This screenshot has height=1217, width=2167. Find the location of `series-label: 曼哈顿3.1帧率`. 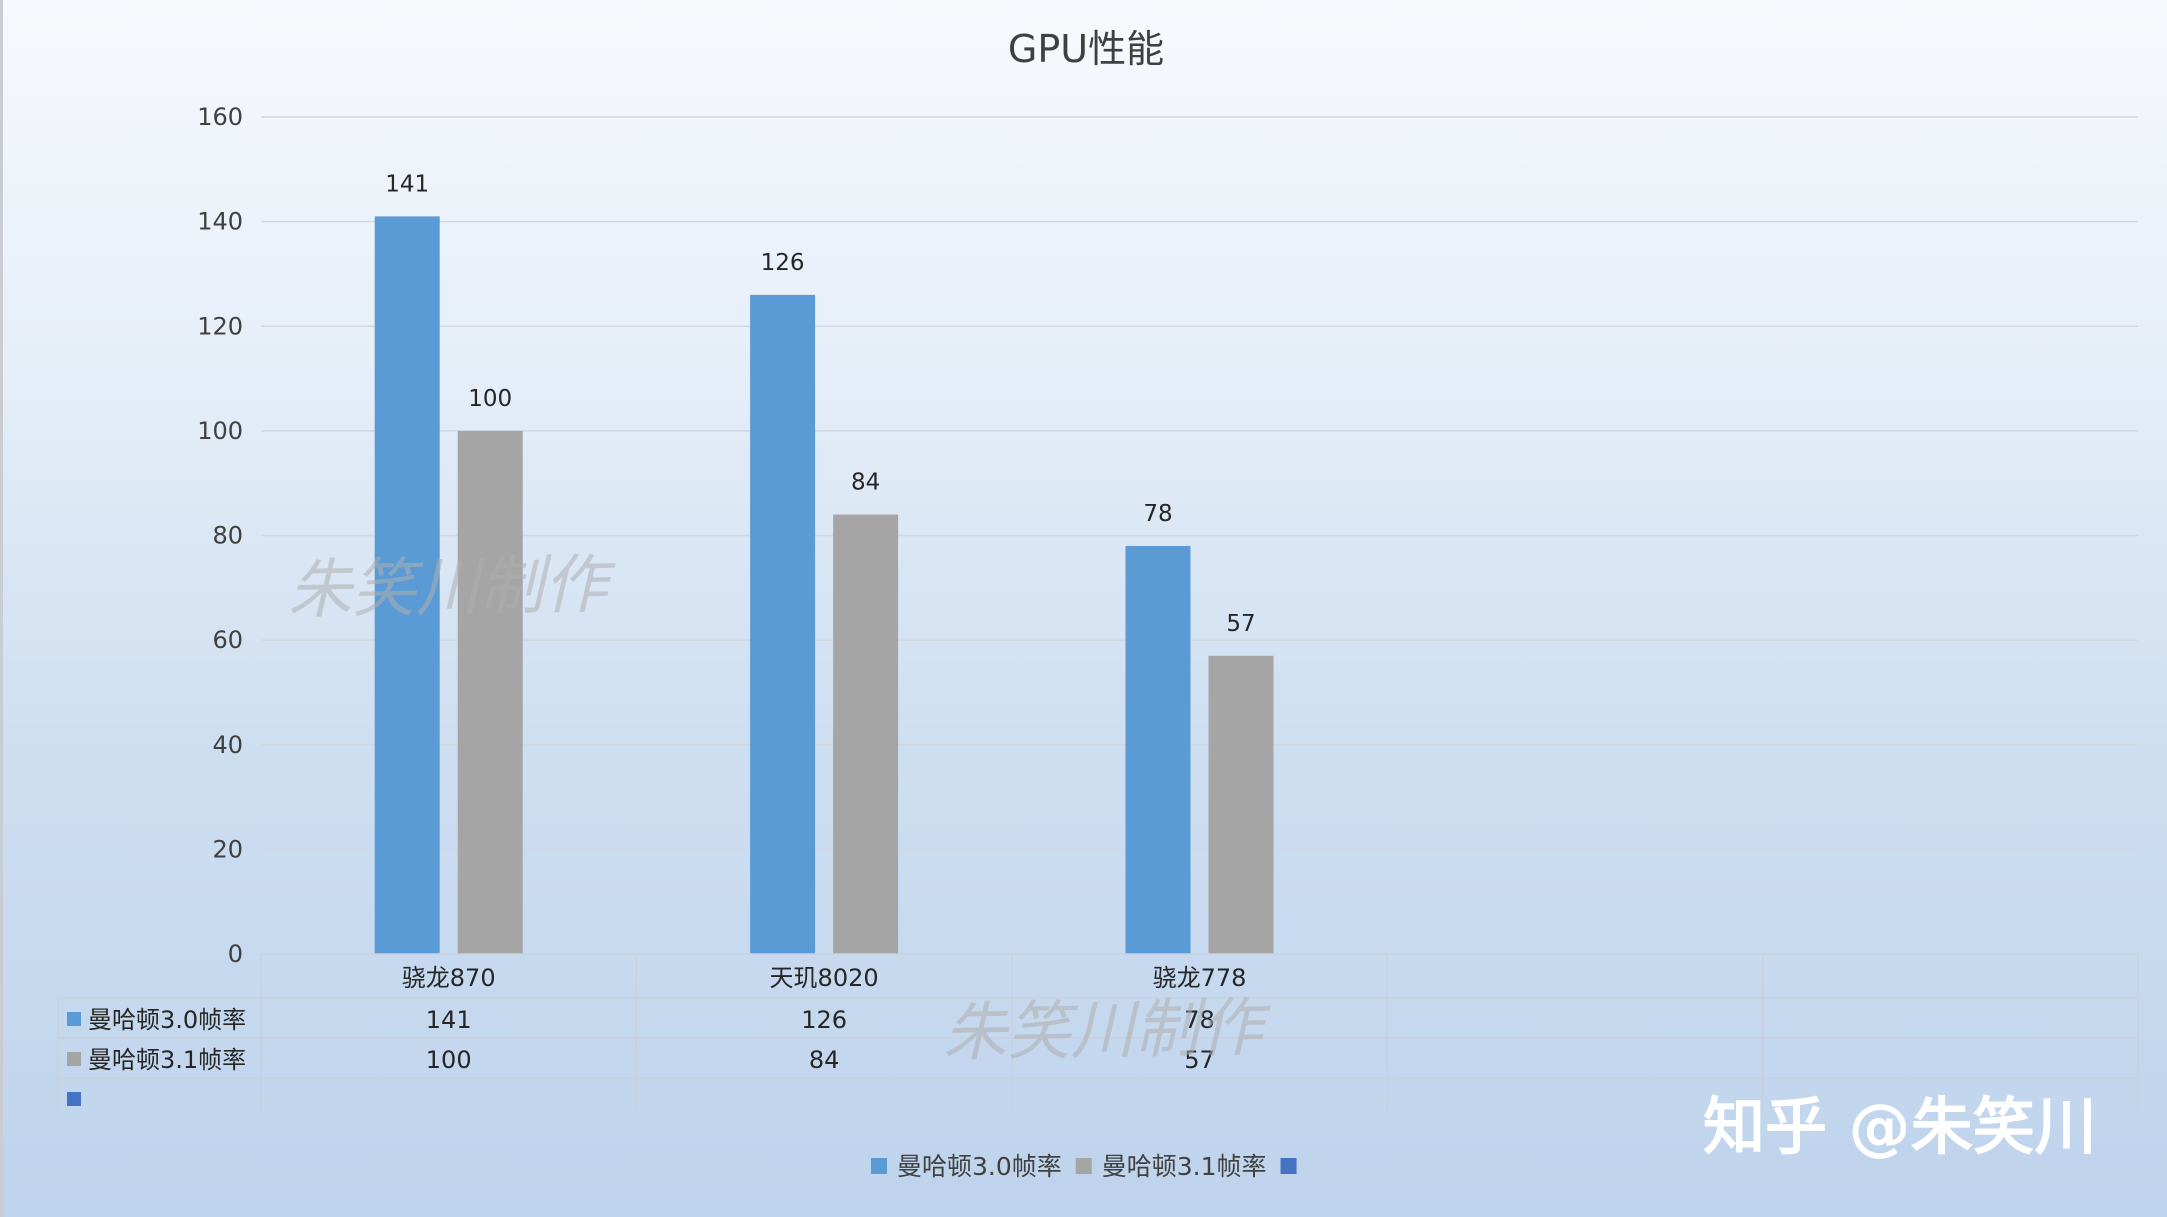

series-label: 曼哈顿3.1帧率 is located at coordinates (167, 1060).